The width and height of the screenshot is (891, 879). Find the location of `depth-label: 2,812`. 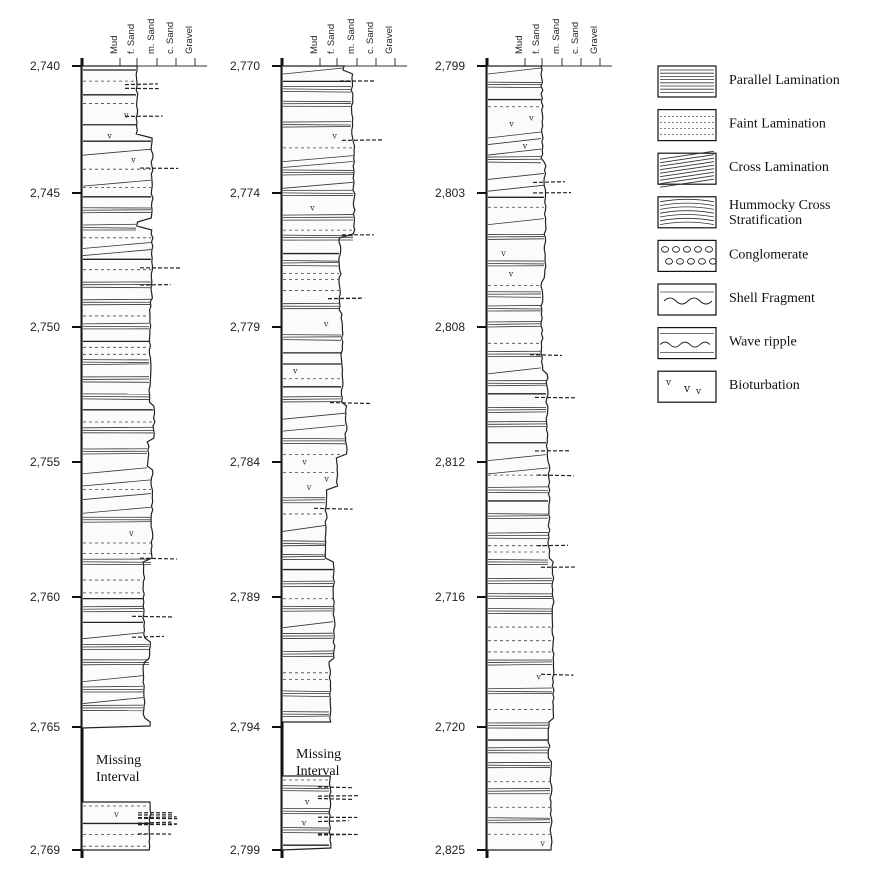

depth-label: 2,812 is located at coordinates (450, 462).